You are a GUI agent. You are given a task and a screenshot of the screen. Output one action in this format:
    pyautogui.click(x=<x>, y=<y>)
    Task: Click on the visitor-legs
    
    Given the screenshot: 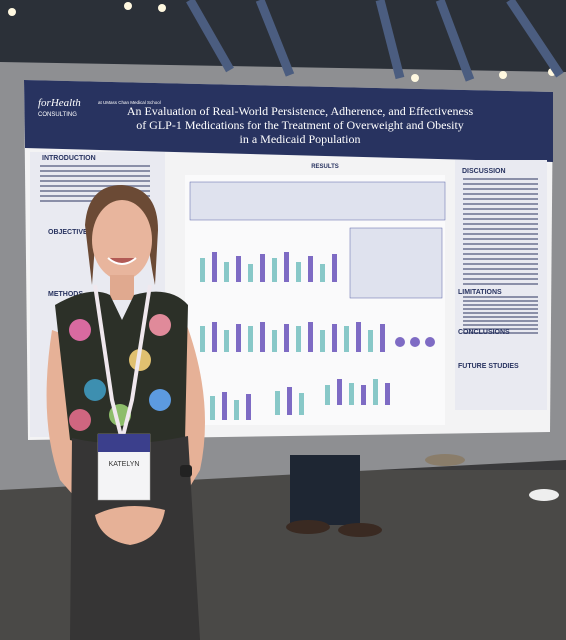 What is the action you would take?
    pyautogui.click(x=325, y=490)
    